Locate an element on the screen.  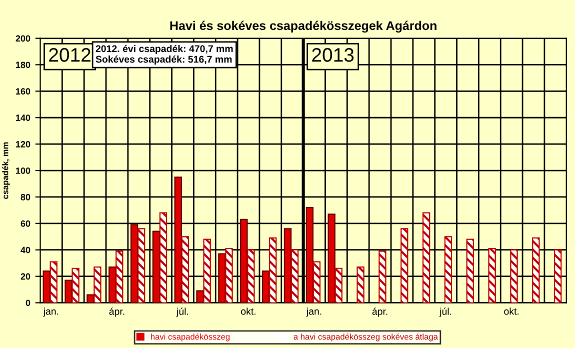
y-tick-label: 160 is located at coordinates (23, 91).